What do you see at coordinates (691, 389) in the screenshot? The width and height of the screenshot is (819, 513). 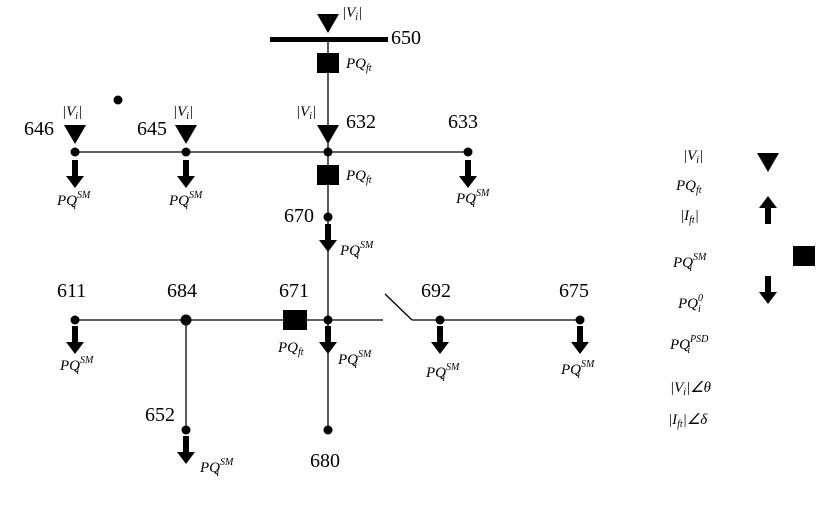 I see `legend-v-angle: |Vi|∠θ` at bounding box center [691, 389].